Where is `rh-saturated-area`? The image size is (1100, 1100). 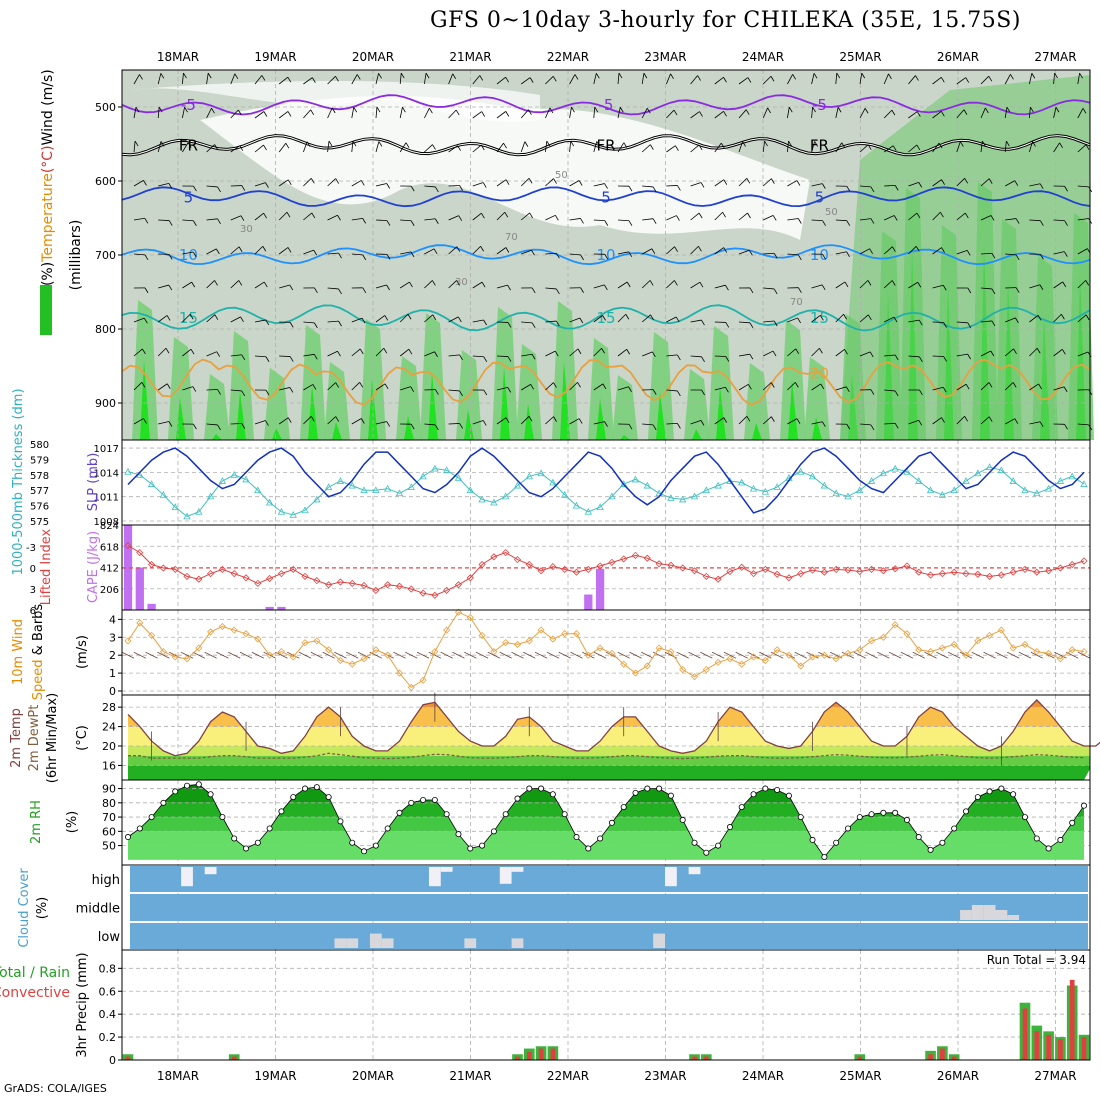 rh-saturated-area is located at coordinates (697, 434).